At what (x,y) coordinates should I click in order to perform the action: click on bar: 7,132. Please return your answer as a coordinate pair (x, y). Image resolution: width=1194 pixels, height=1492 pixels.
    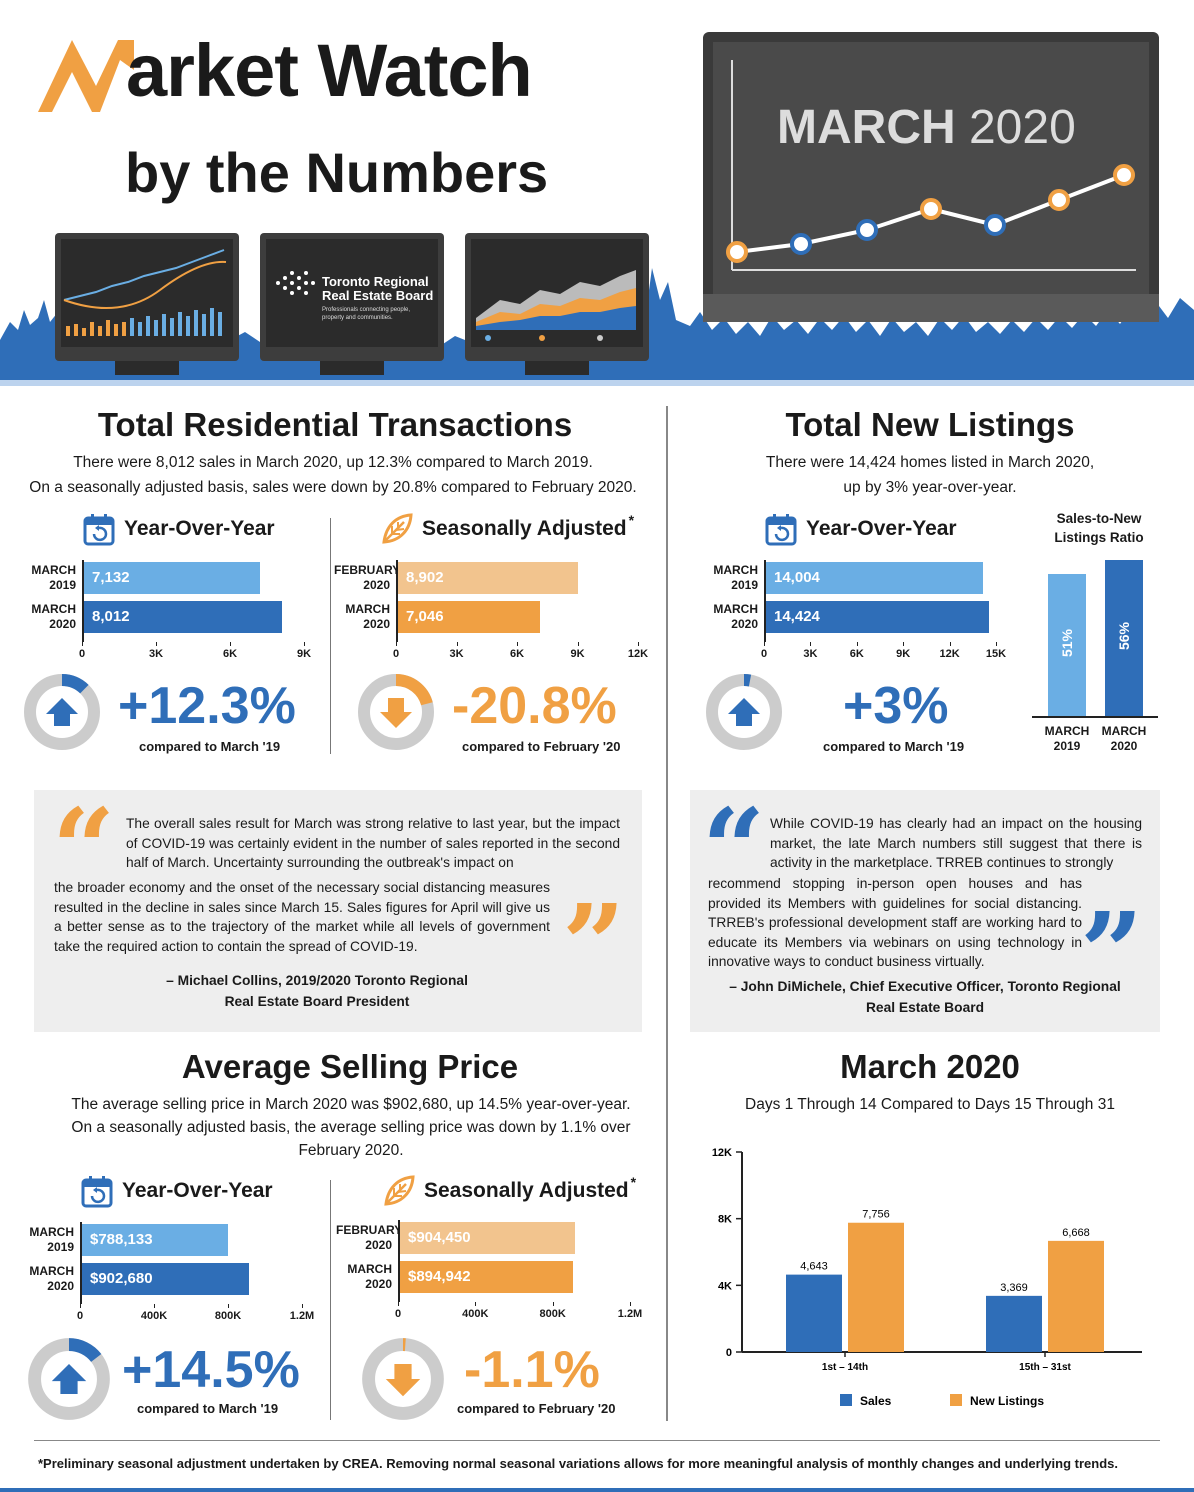
    Looking at the image, I should click on (172, 578).